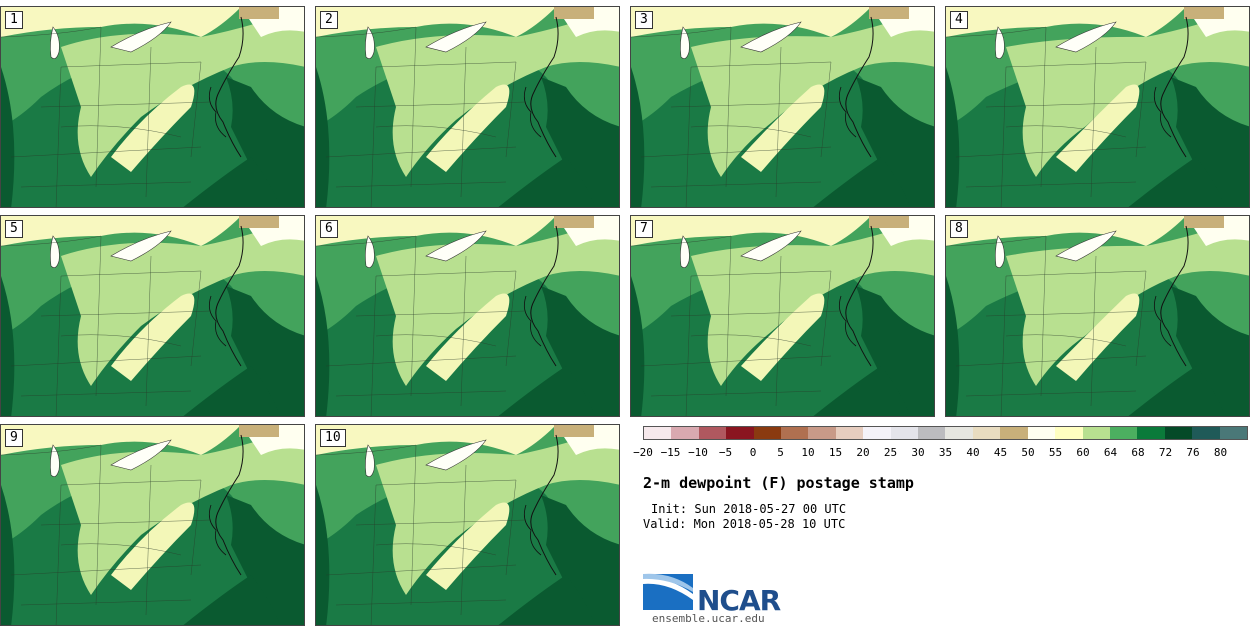 Image resolution: width=1260 pixels, height=627 pixels. I want to click on colorbar-tick-label: 80, so click(1220, 452).